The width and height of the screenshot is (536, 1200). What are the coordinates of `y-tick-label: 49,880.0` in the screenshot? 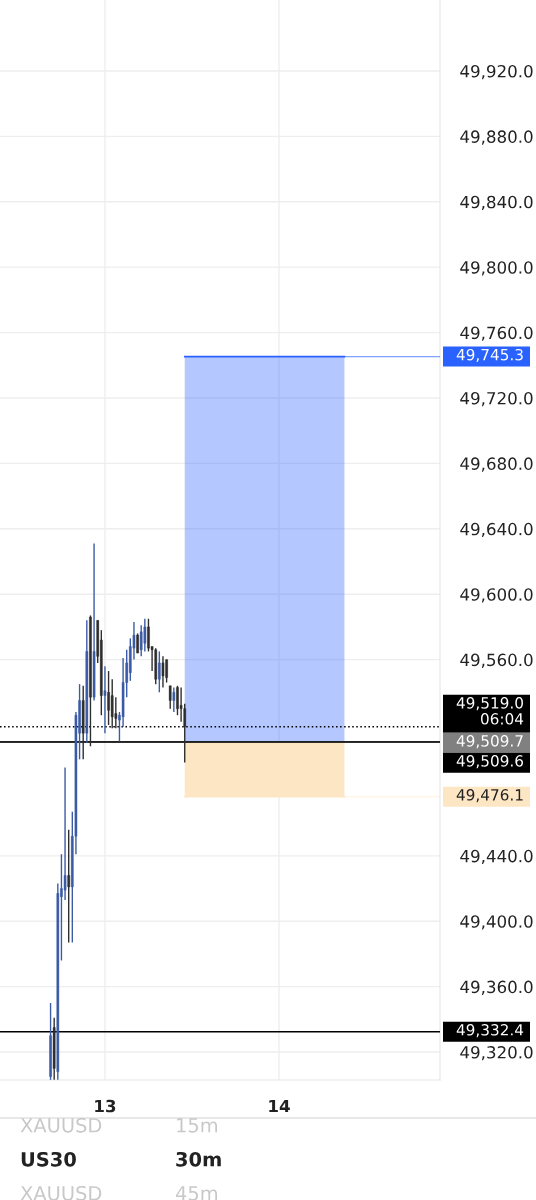 It's located at (496, 137).